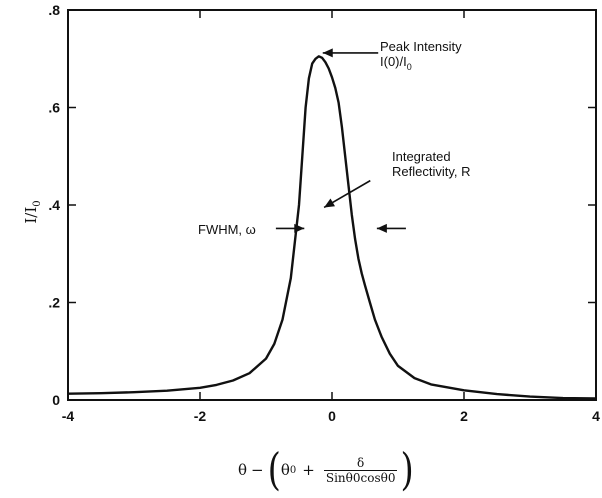 This screenshot has height=498, width=602. Describe the element at coordinates (227, 229) in the screenshot. I see `fwhm-label: FWHM, ω` at that location.